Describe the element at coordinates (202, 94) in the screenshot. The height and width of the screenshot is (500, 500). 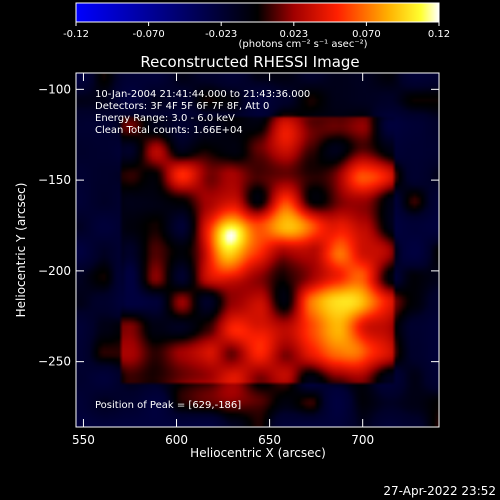
I see `info-line-time: 10-Jan-2004 21:41:44.000 to 21:43:36.000` at that location.